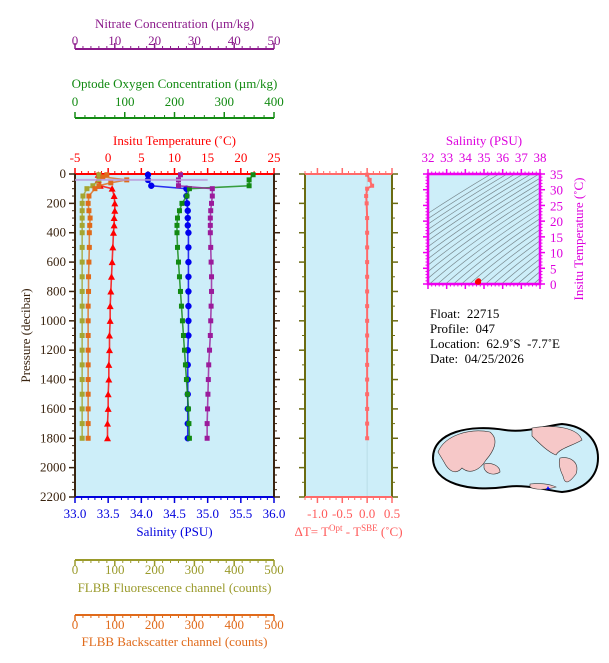  I want to click on profile-number: Profile: 047, so click(462, 328).